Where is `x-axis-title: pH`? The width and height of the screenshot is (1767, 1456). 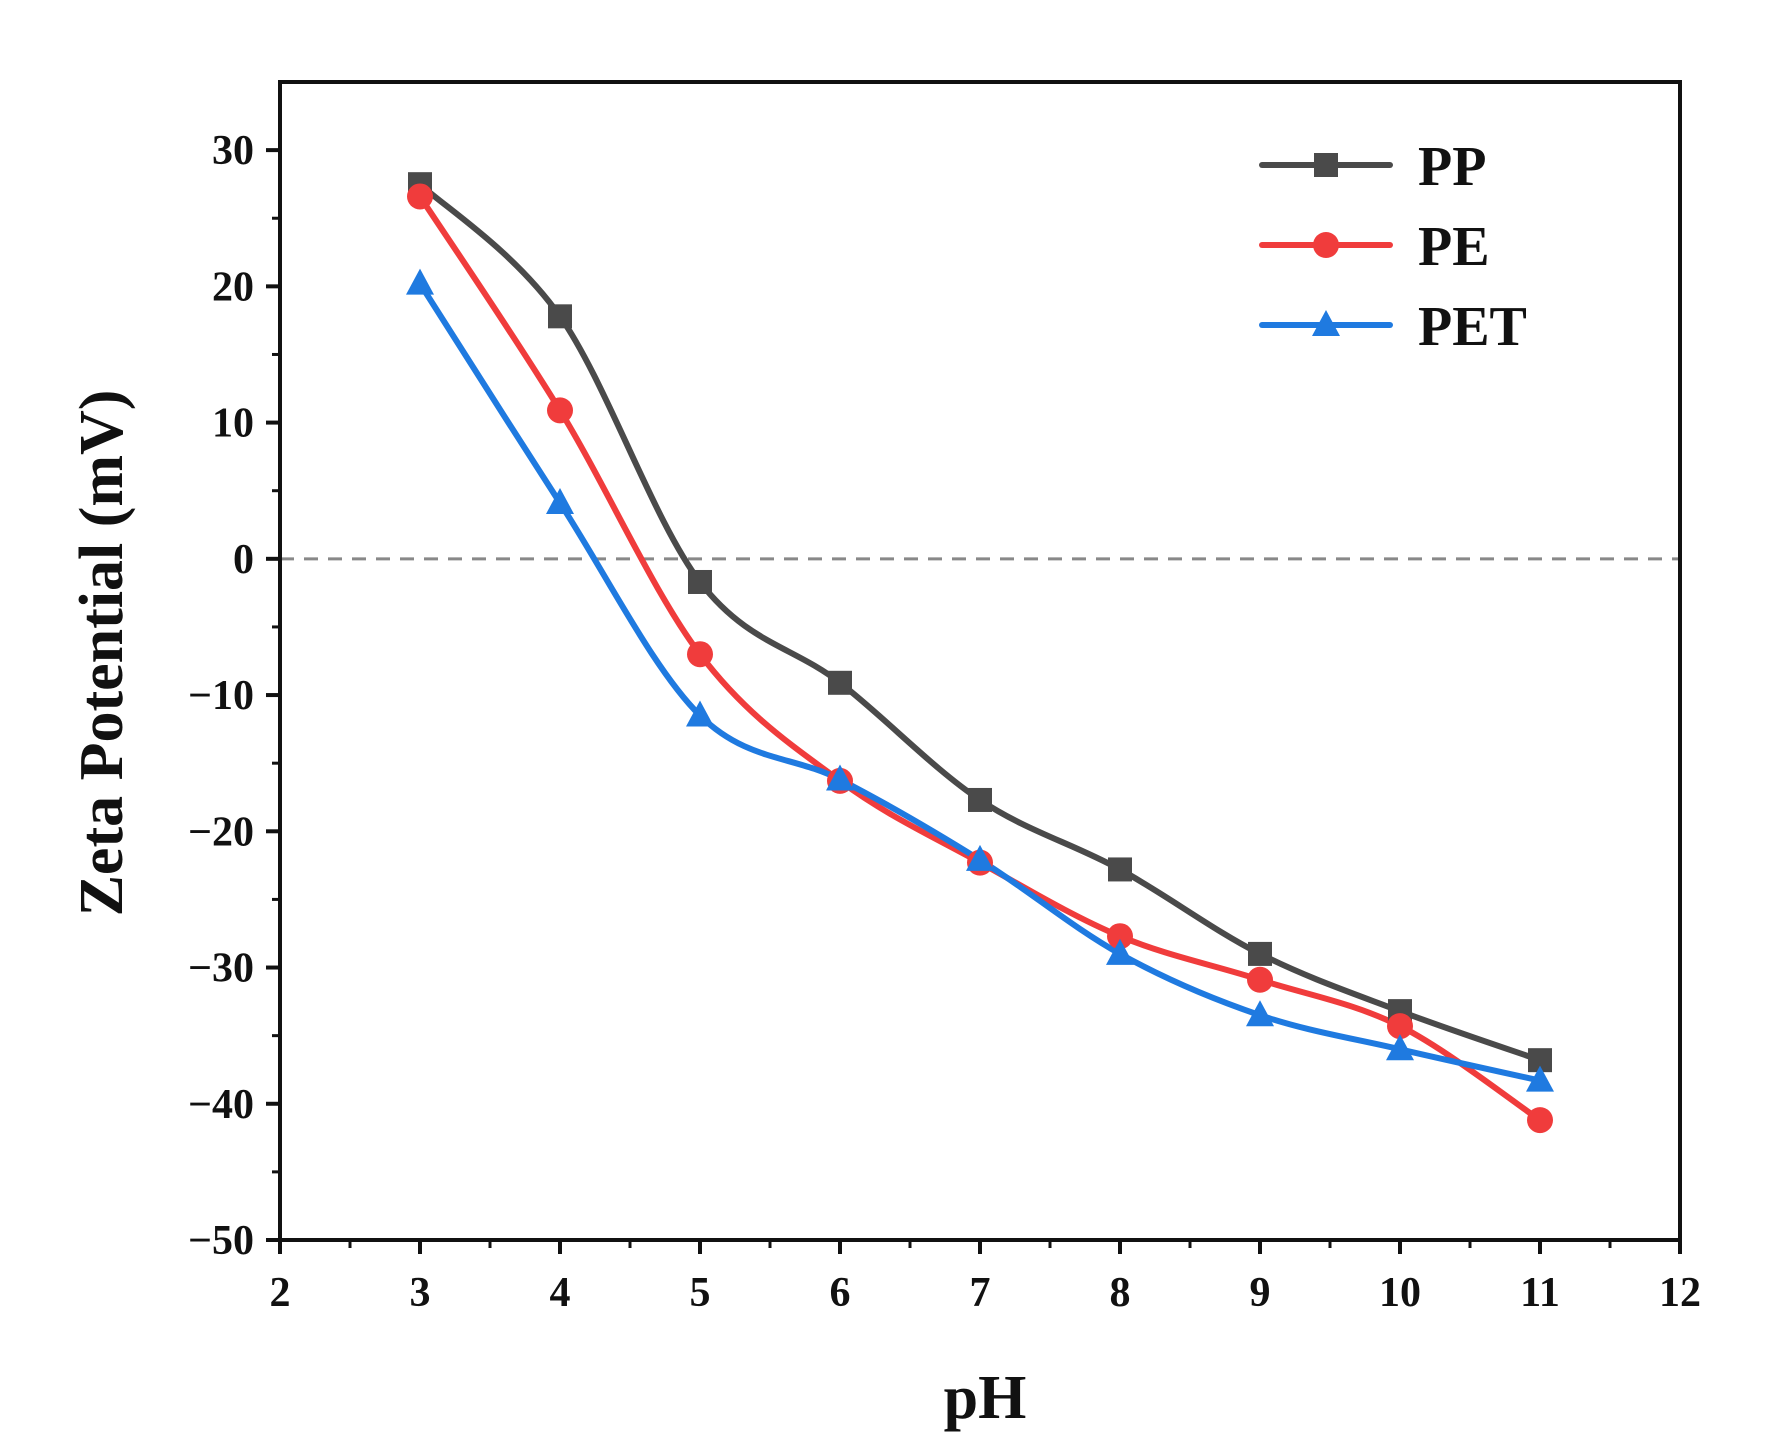
x-axis-title: pH is located at coordinates (985, 1398).